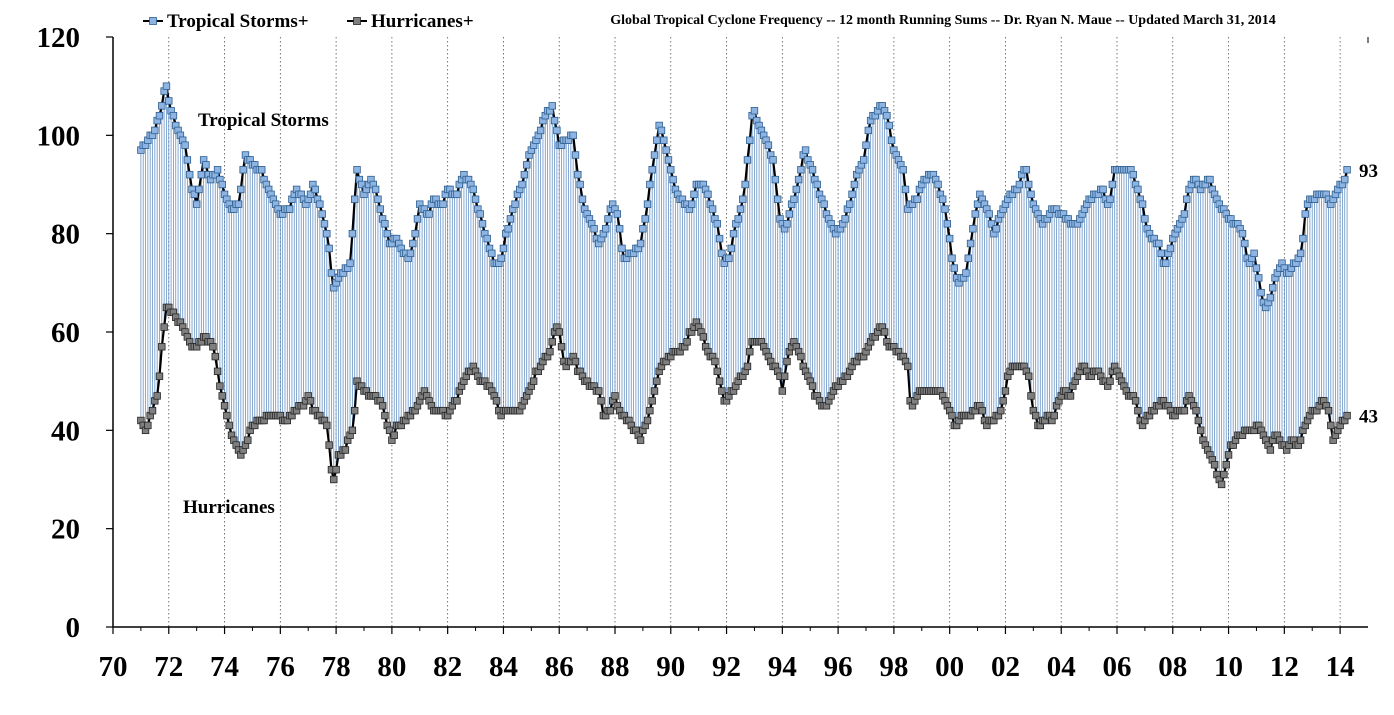 The height and width of the screenshot is (715, 1394). Describe the element at coordinates (113, 667) in the screenshot. I see `x-tick-label: 70` at that location.